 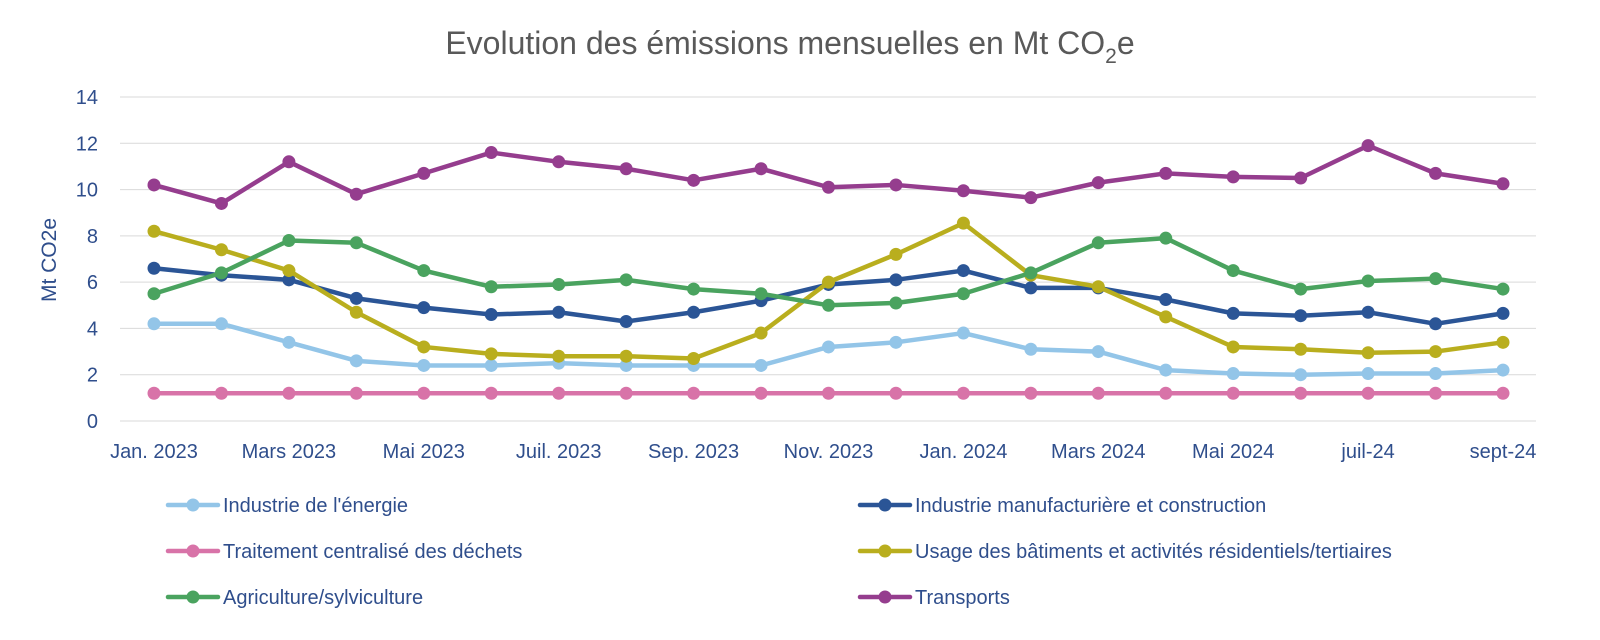 I want to click on legend-label: Agriculture/sylviculture, so click(x=323, y=598).